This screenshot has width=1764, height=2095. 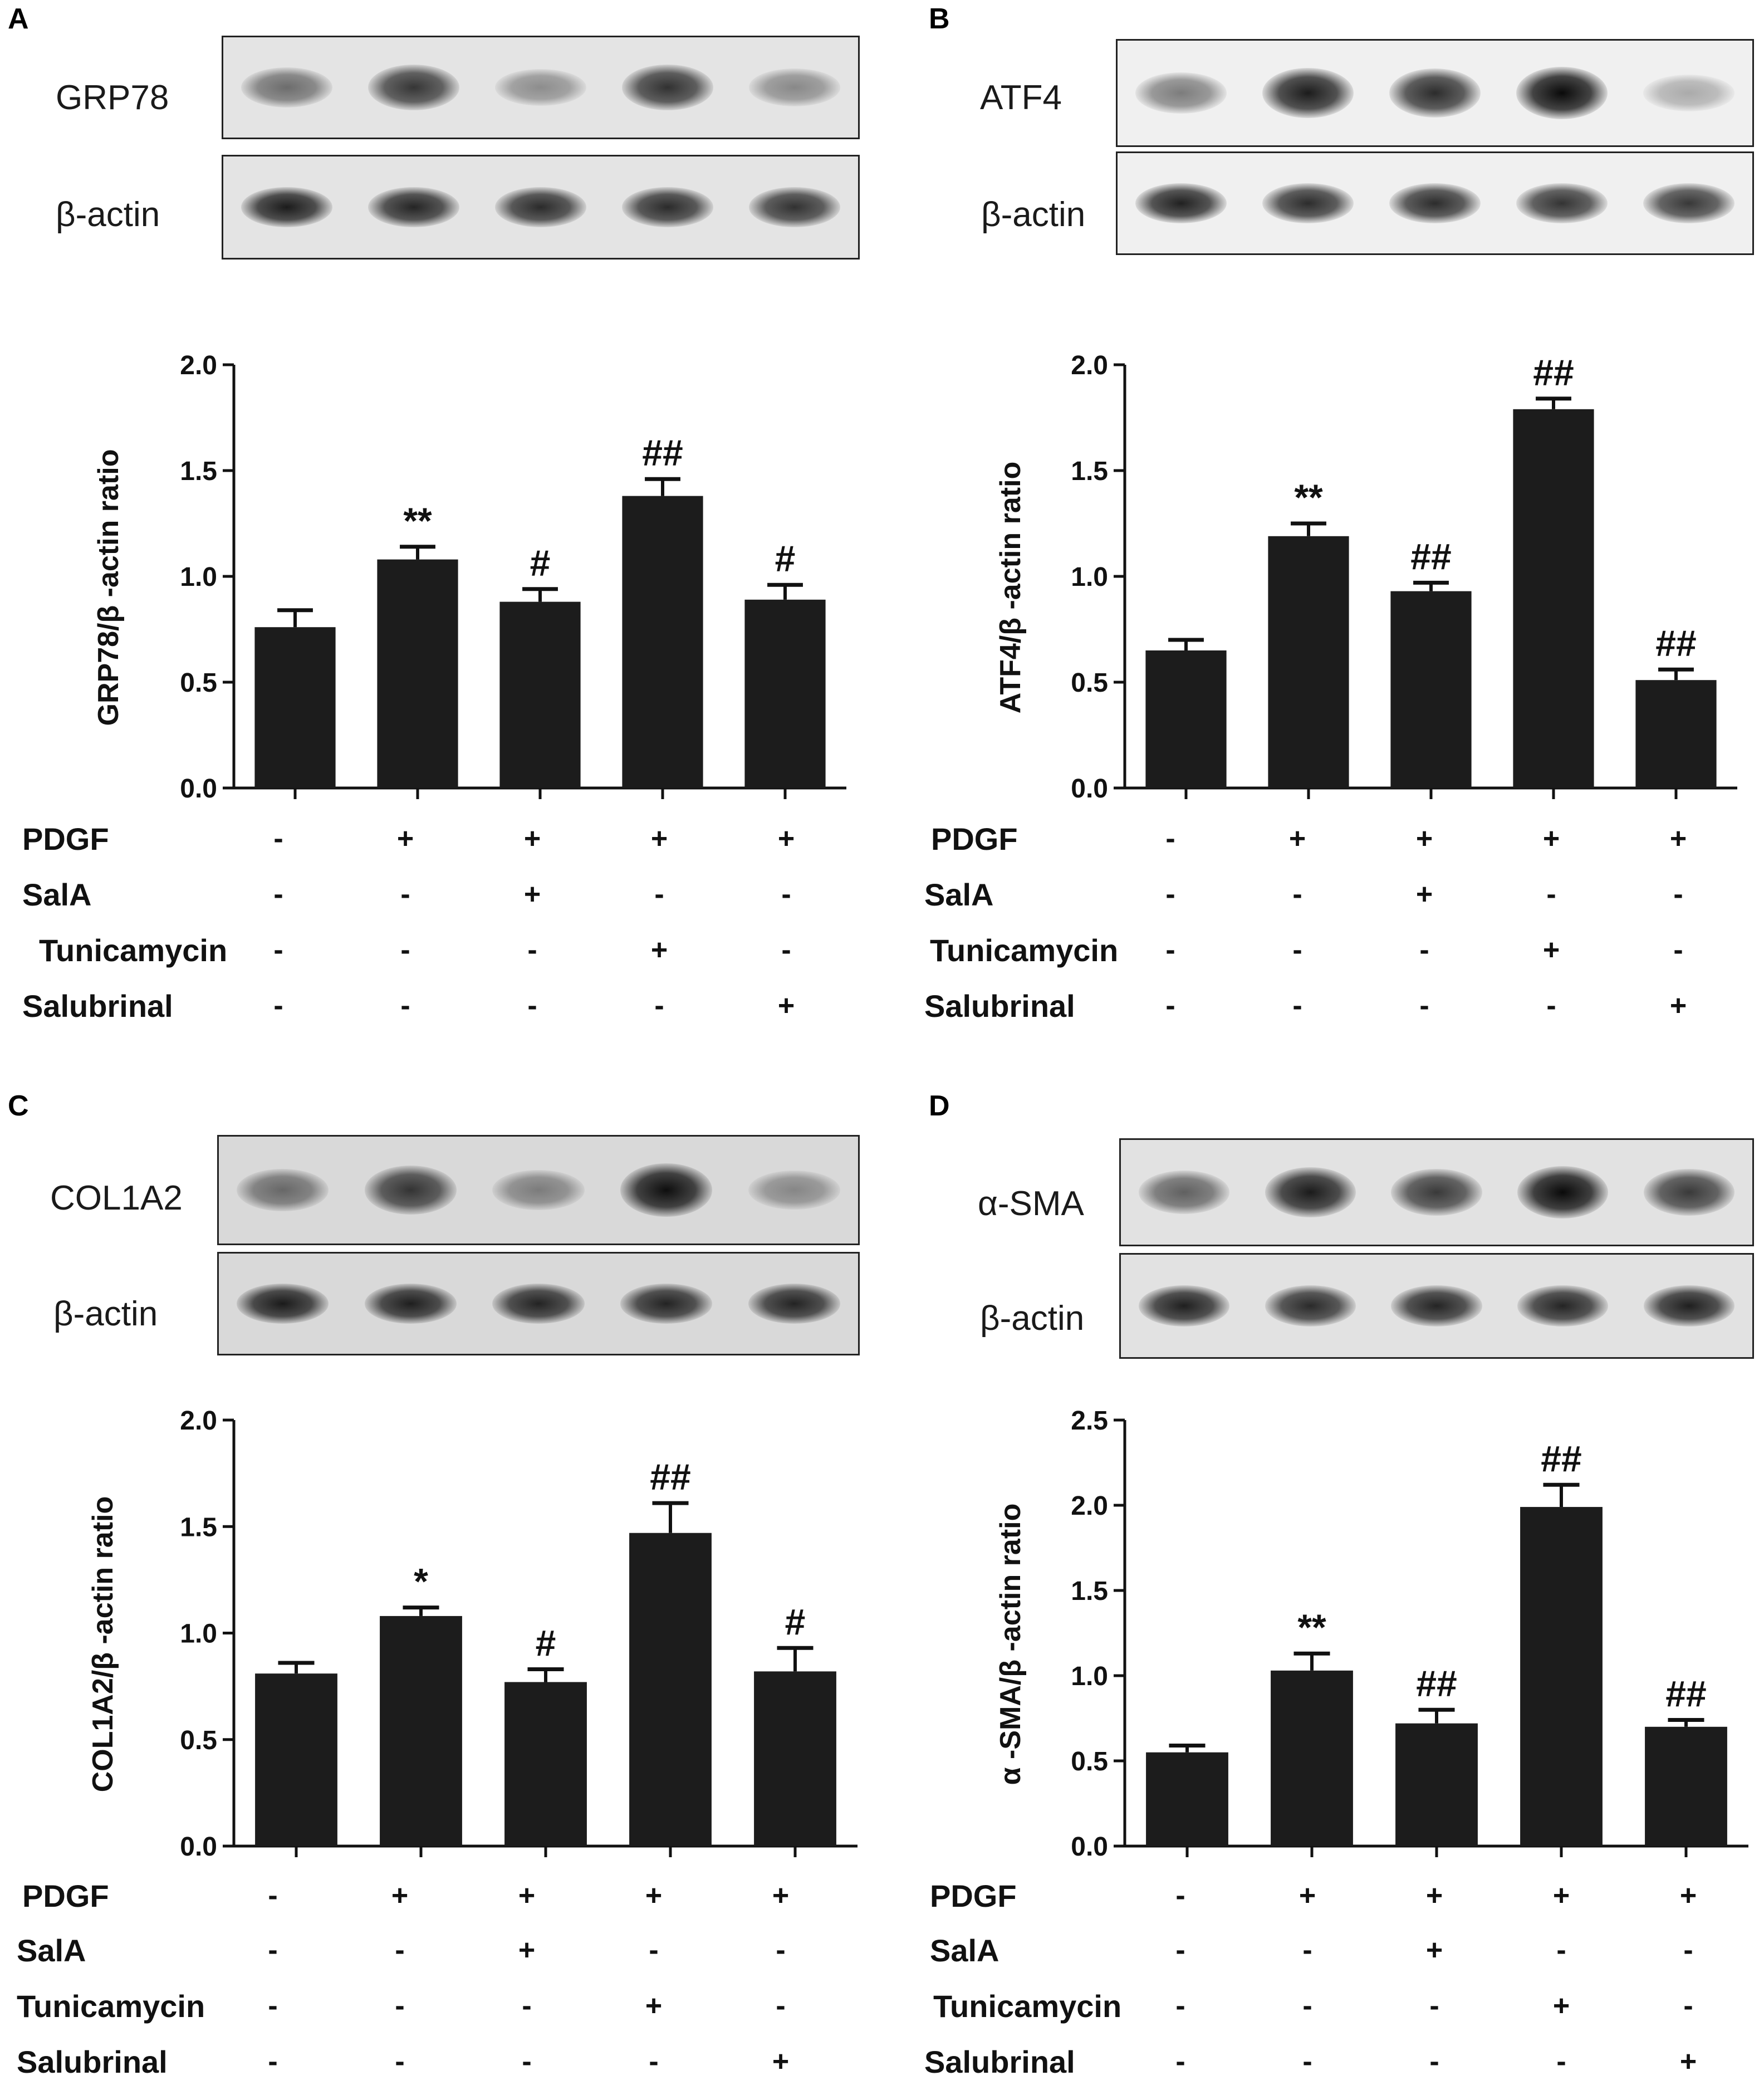 I want to click on panel-letter-a: A, so click(x=18, y=19).